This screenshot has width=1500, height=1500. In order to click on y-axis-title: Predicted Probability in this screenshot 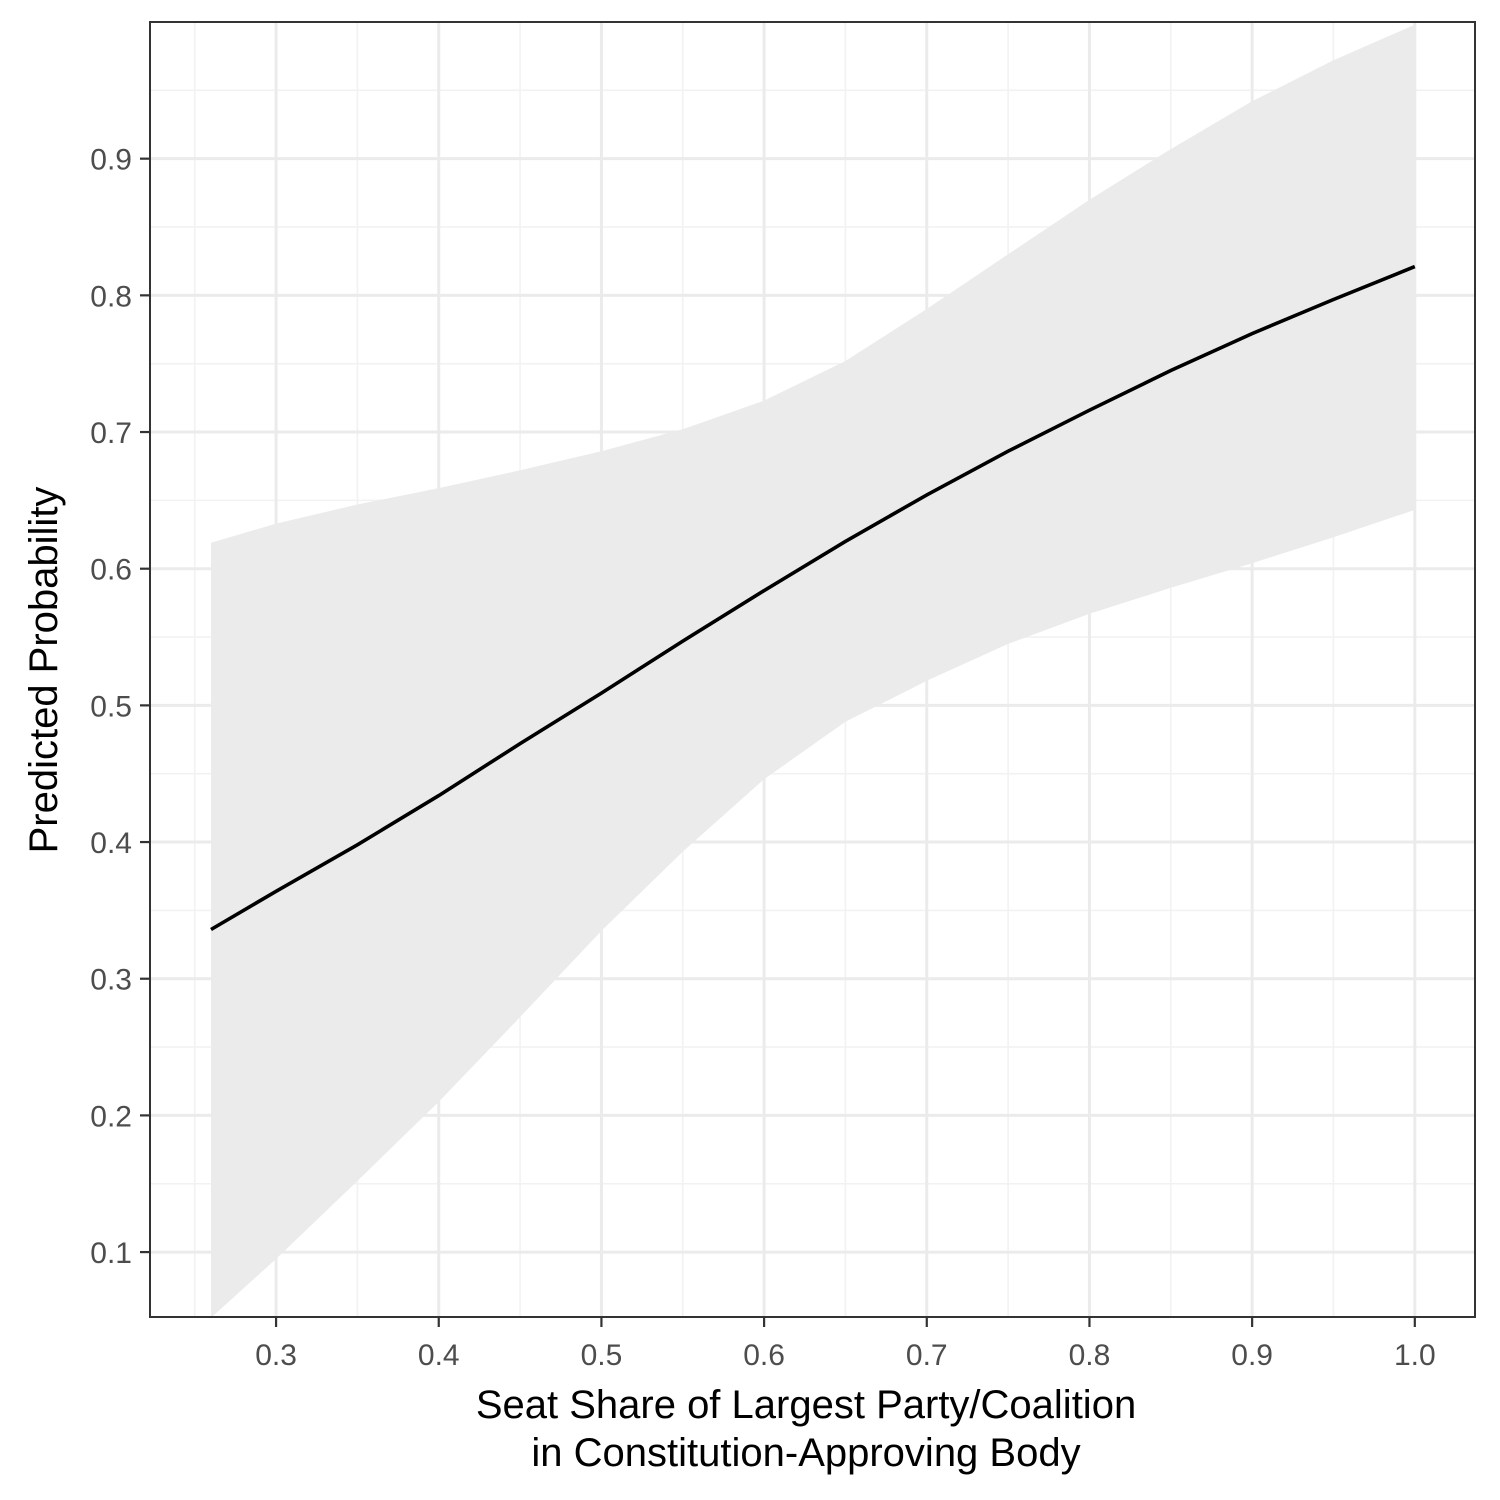, I will do `click(44, 670)`.